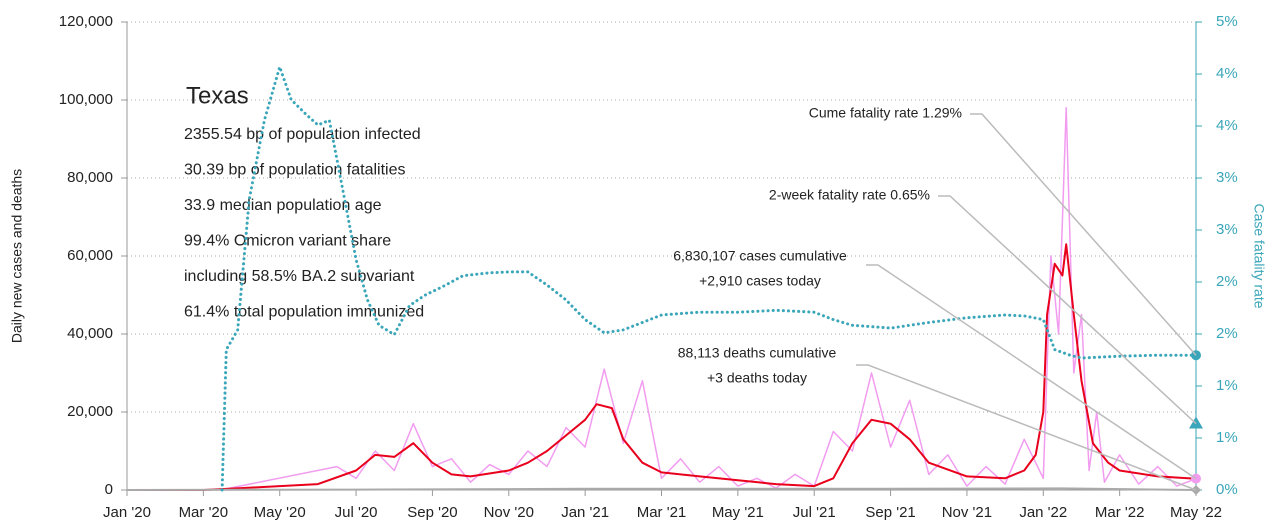  What do you see at coordinates (432, 512) in the screenshot?
I see `x-tick-label: Sep '20` at bounding box center [432, 512].